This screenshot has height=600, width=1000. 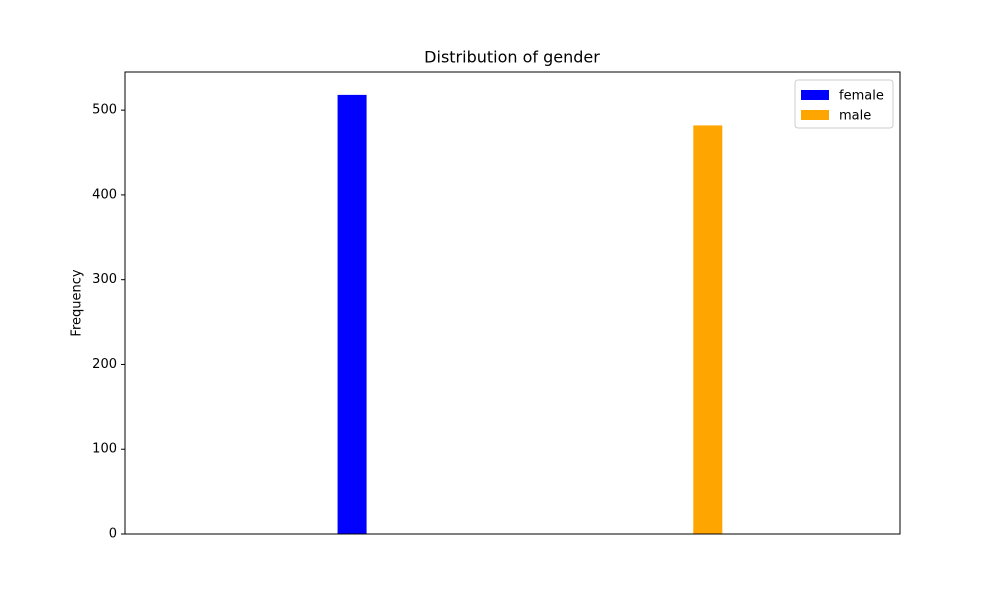 What do you see at coordinates (104, 449) in the screenshot?
I see `y-tick-label: 100` at bounding box center [104, 449].